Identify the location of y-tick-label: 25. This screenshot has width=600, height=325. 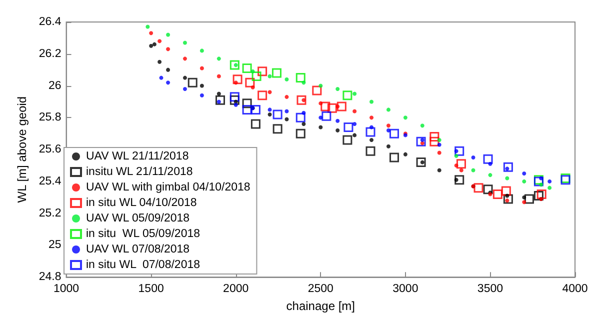
(55, 245).